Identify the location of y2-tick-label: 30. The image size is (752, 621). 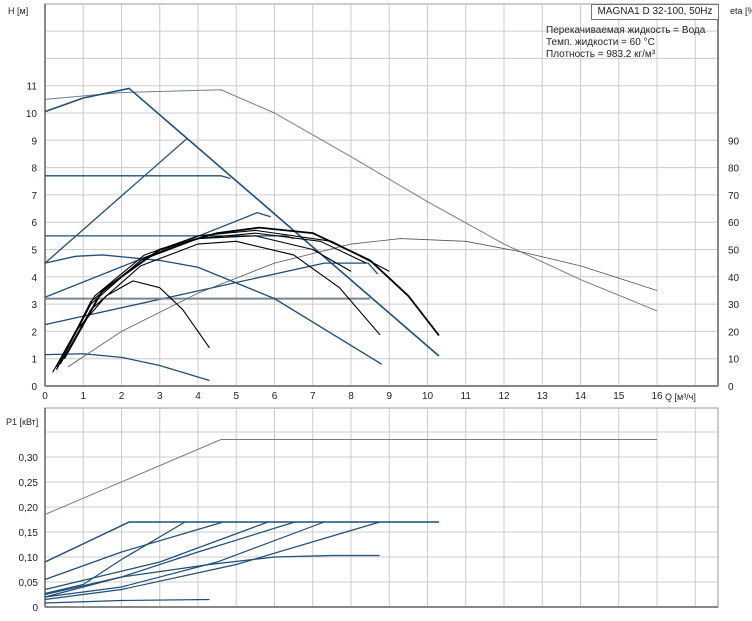
(734, 305).